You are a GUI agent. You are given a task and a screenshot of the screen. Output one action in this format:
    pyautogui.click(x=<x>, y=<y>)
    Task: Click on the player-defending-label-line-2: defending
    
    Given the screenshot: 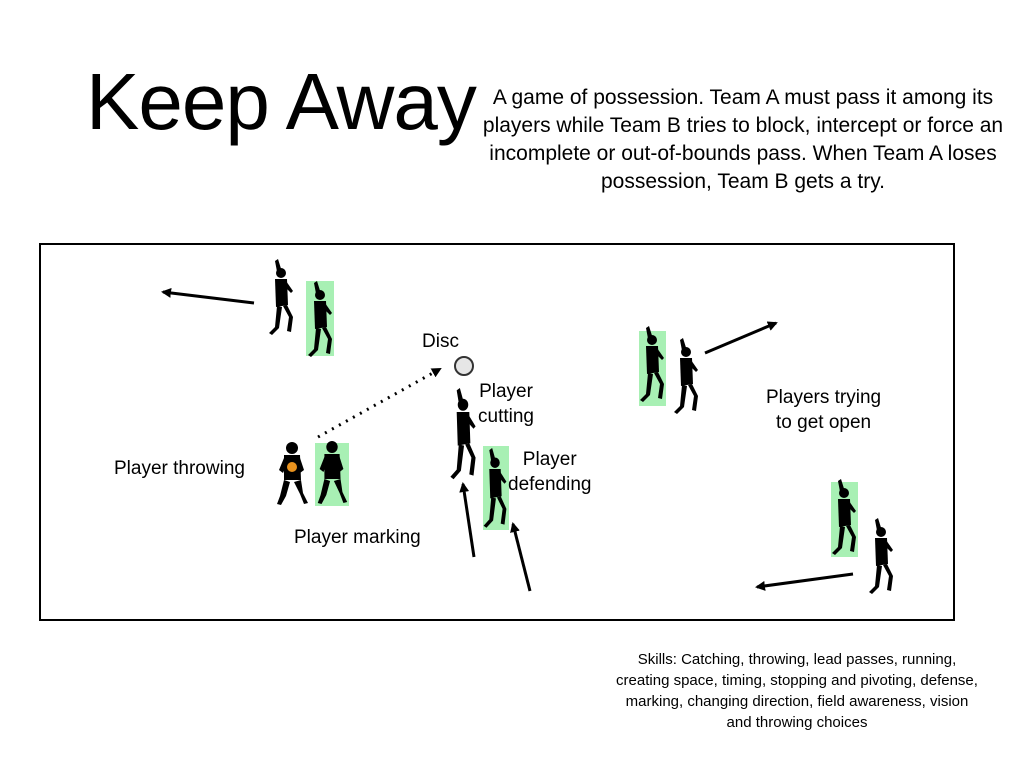 What is the action you would take?
    pyautogui.click(x=550, y=484)
    